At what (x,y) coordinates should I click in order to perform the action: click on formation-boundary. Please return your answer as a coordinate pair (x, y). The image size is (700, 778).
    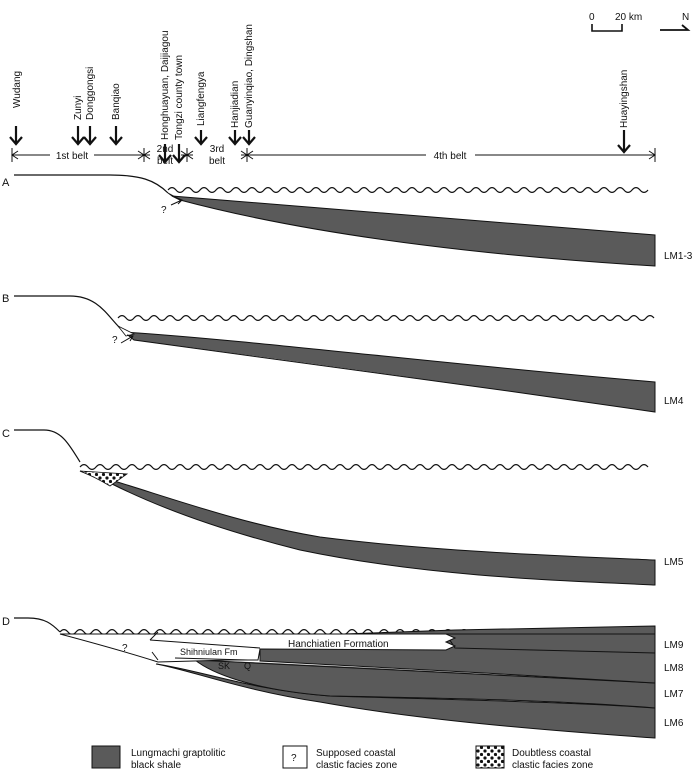
    Looking at the image, I should click on (205, 646).